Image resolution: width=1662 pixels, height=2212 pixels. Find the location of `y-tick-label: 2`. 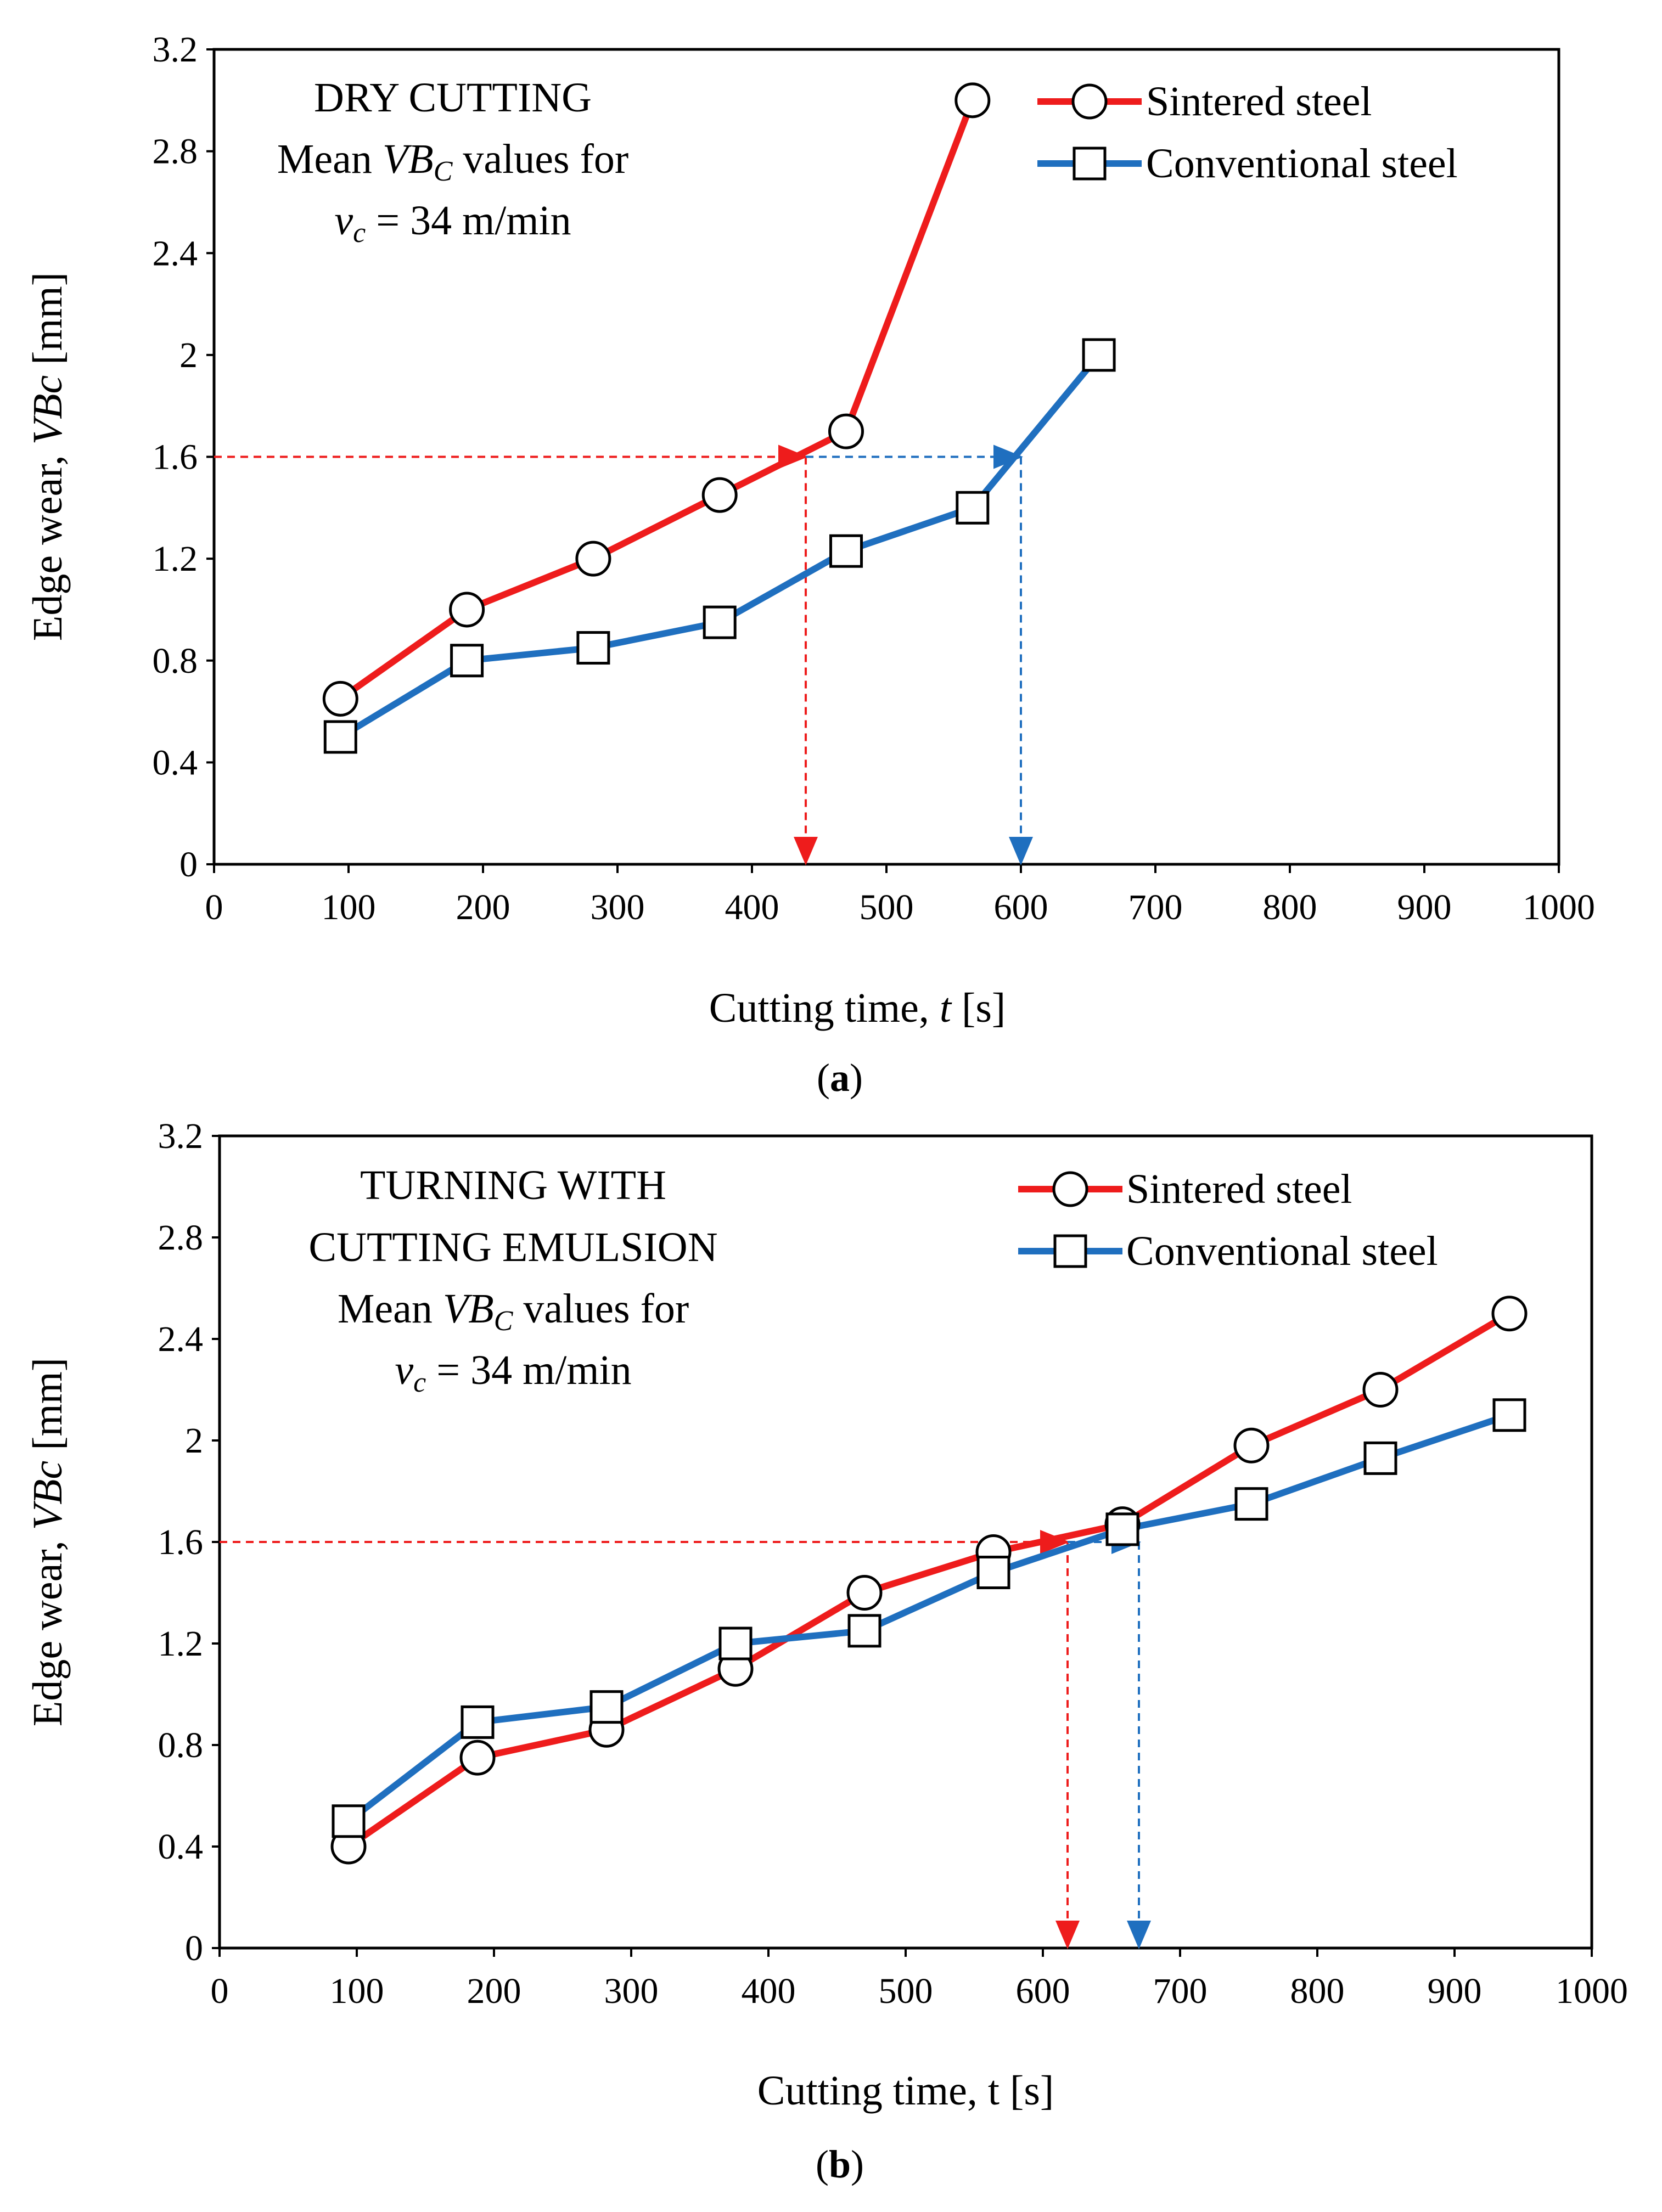

y-tick-label: 2 is located at coordinates (194, 1441).